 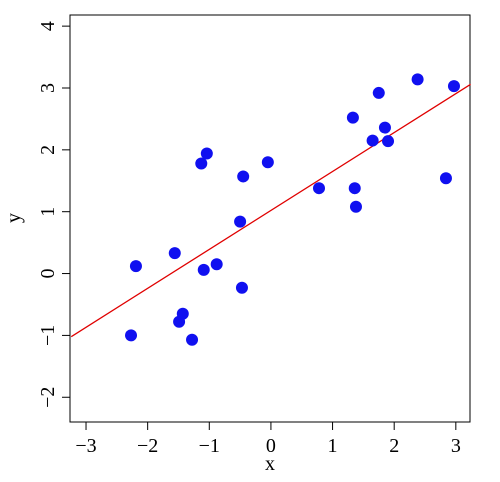 What do you see at coordinates (271, 446) in the screenshot?
I see `x-tick-label: 0` at bounding box center [271, 446].